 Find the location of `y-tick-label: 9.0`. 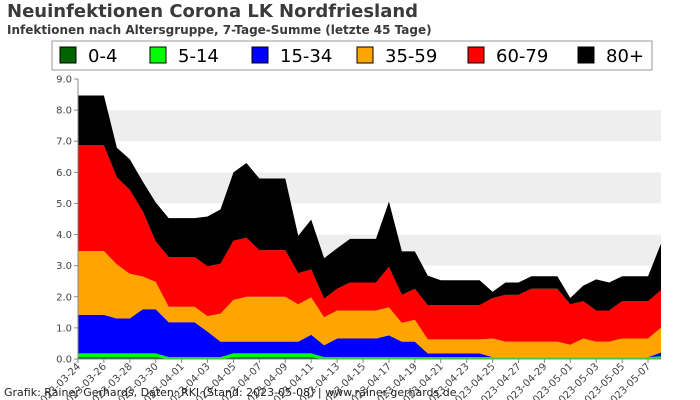

y-tick-label: 9.0 is located at coordinates (64, 80).